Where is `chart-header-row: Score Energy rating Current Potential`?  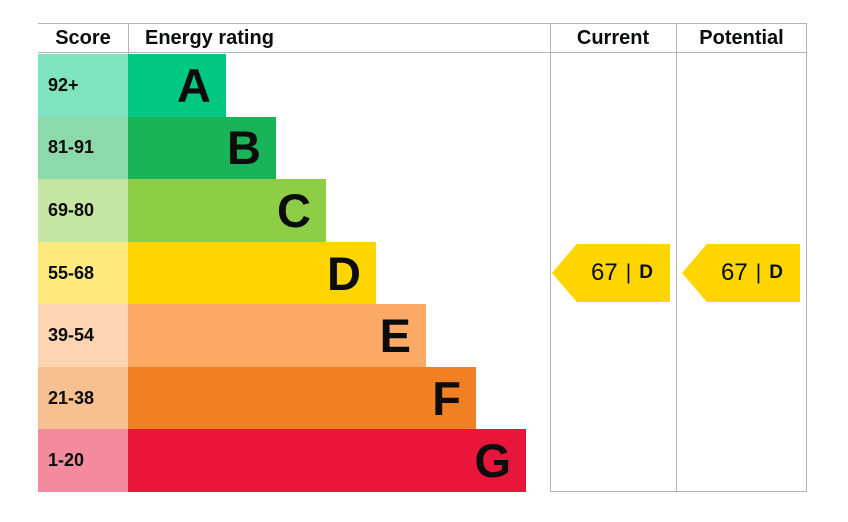
chart-header-row: Score Energy rating Current Potential is located at coordinates (422, 38).